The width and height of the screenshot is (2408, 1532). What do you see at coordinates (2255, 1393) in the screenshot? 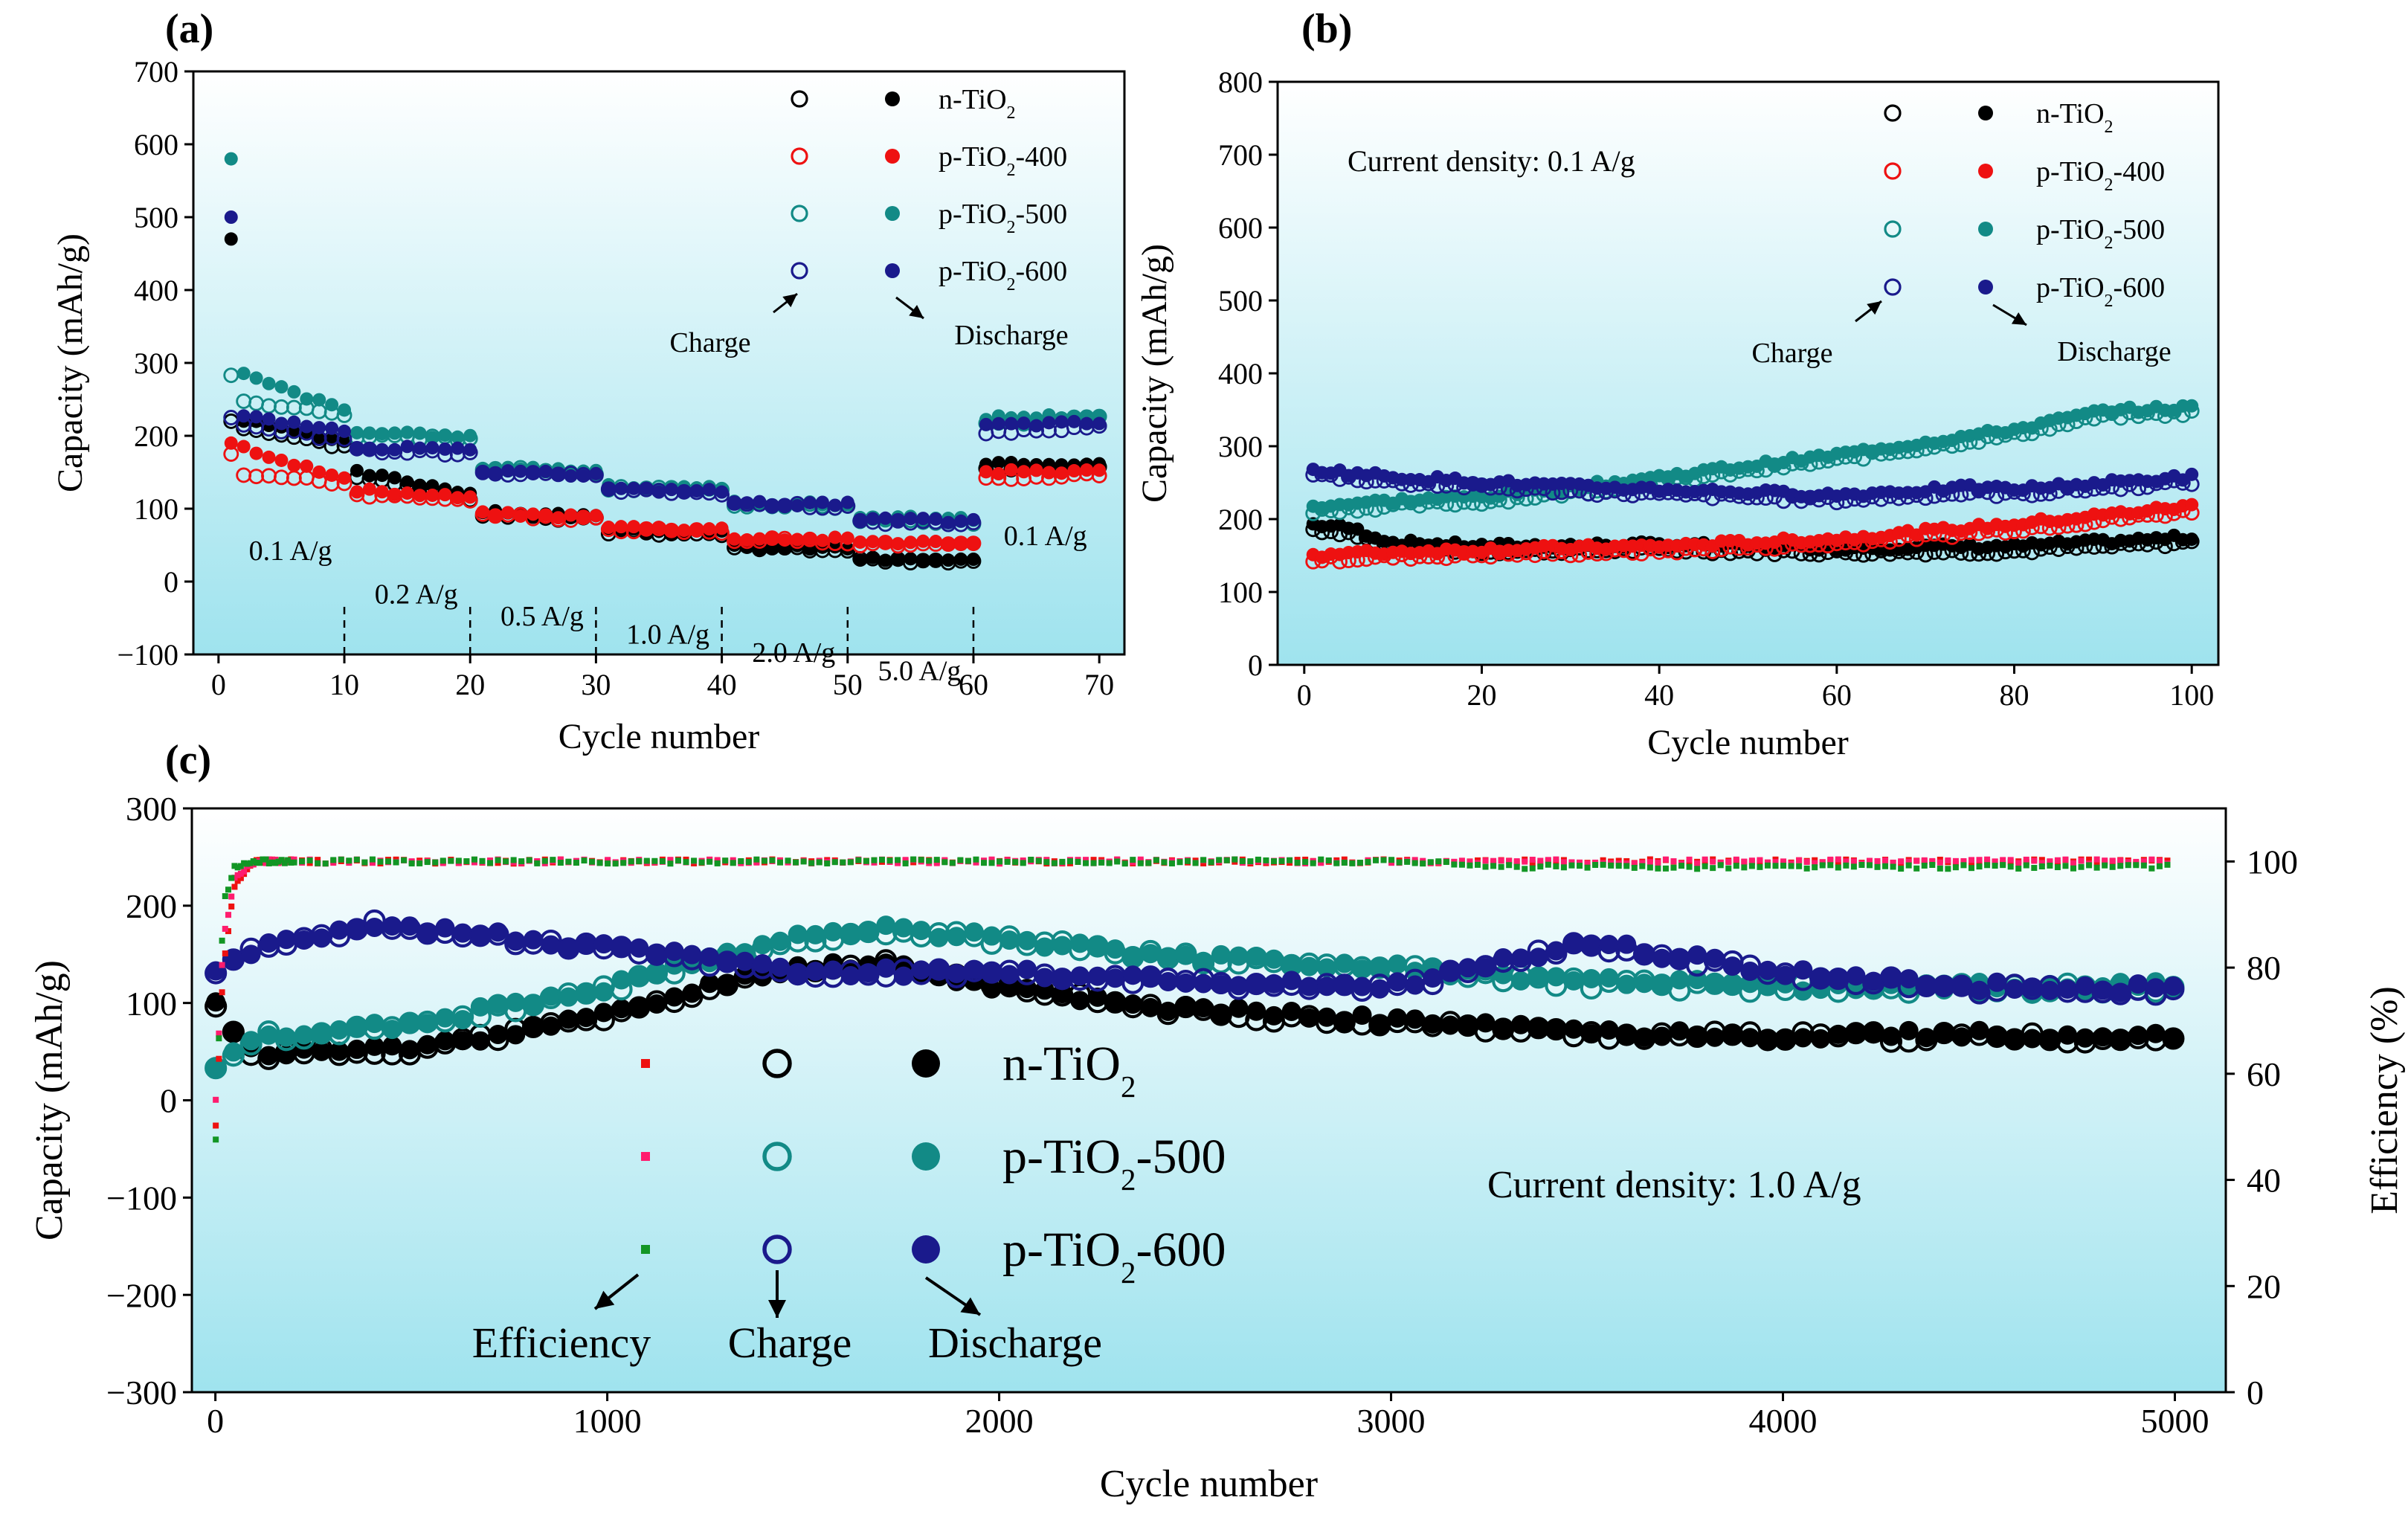
I see `y2-tick-label: 0` at bounding box center [2255, 1393].